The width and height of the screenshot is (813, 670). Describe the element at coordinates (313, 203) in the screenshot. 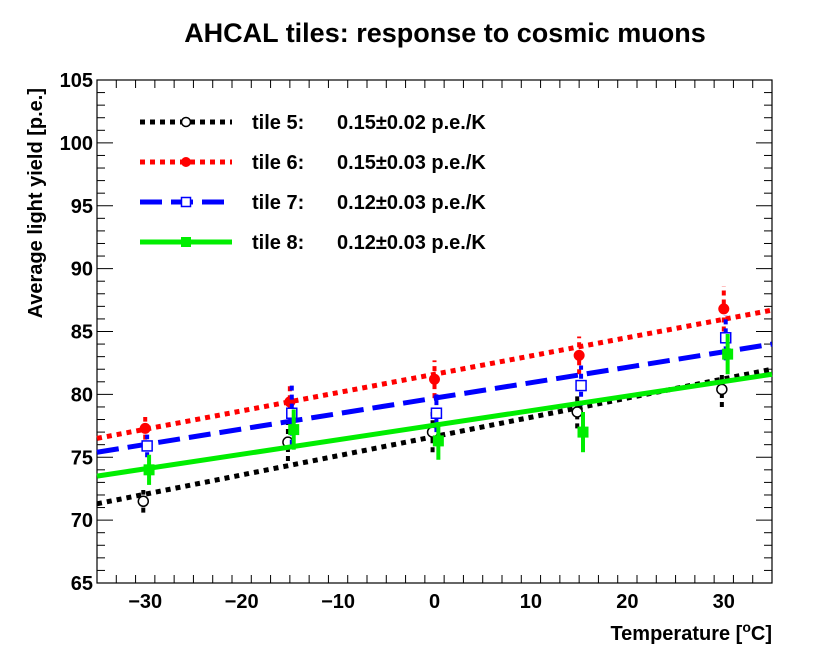

I see `legend-entry: tile 7: 0.12±0.03 p.e./K` at that location.